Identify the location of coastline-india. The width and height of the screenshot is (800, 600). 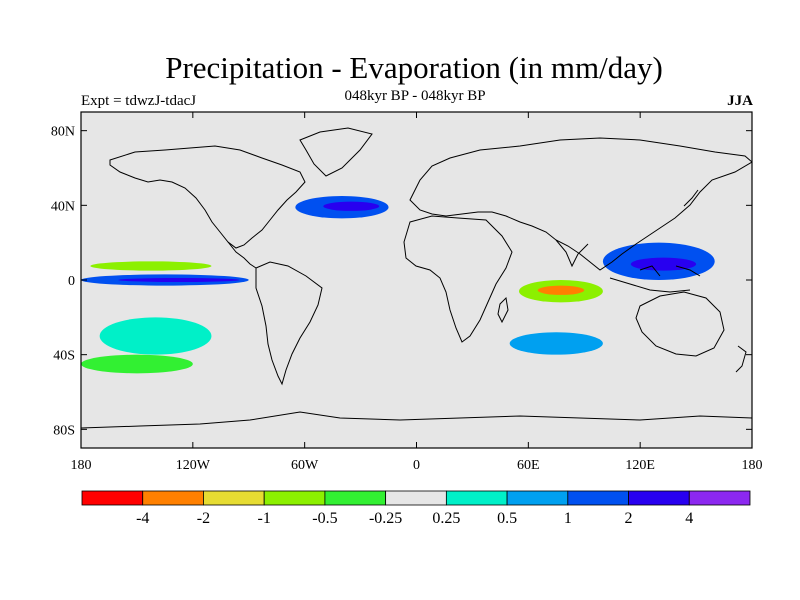
(572, 253).